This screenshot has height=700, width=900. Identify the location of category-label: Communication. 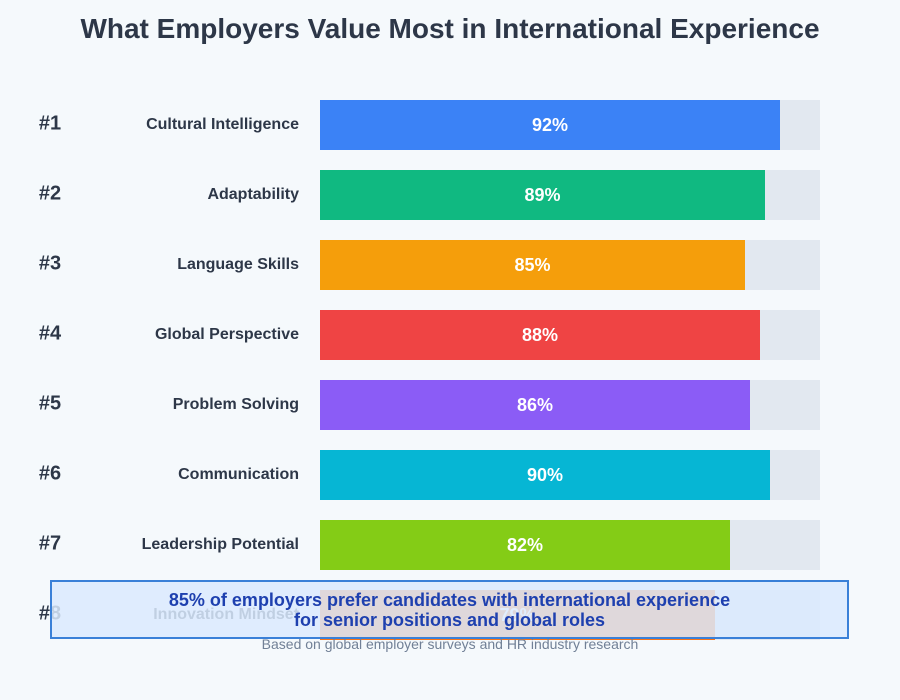
(238, 474).